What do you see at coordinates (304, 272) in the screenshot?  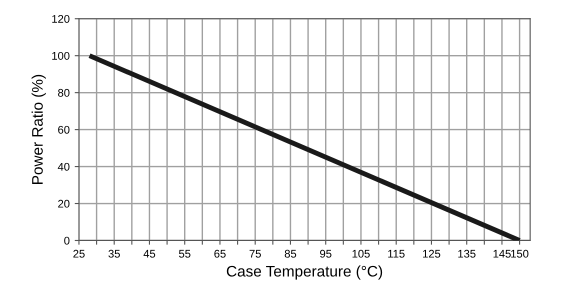 I see `x-axis-title: Case Temperature (°C)` at bounding box center [304, 272].